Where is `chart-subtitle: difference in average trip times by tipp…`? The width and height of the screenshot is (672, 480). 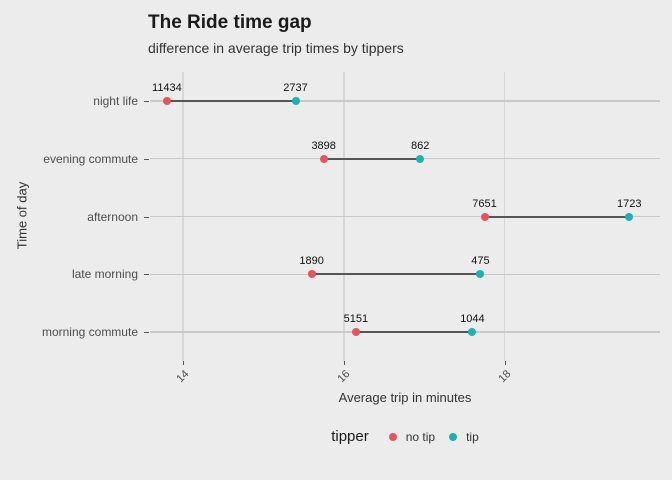
chart-subtitle: difference in average trip times by tipp… is located at coordinates (276, 48).